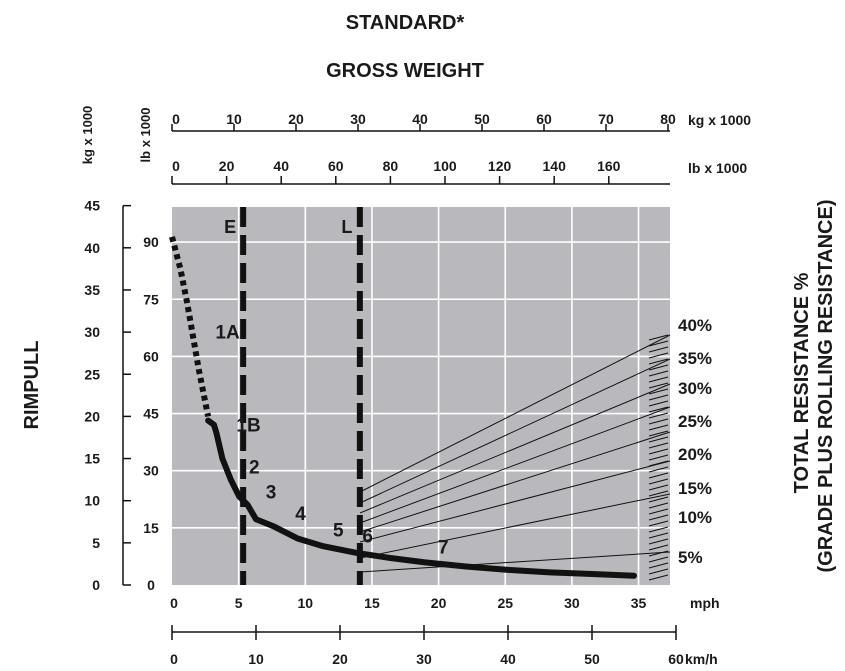  I want to click on rimpull-lb-tick-label: 0, so click(151, 585).